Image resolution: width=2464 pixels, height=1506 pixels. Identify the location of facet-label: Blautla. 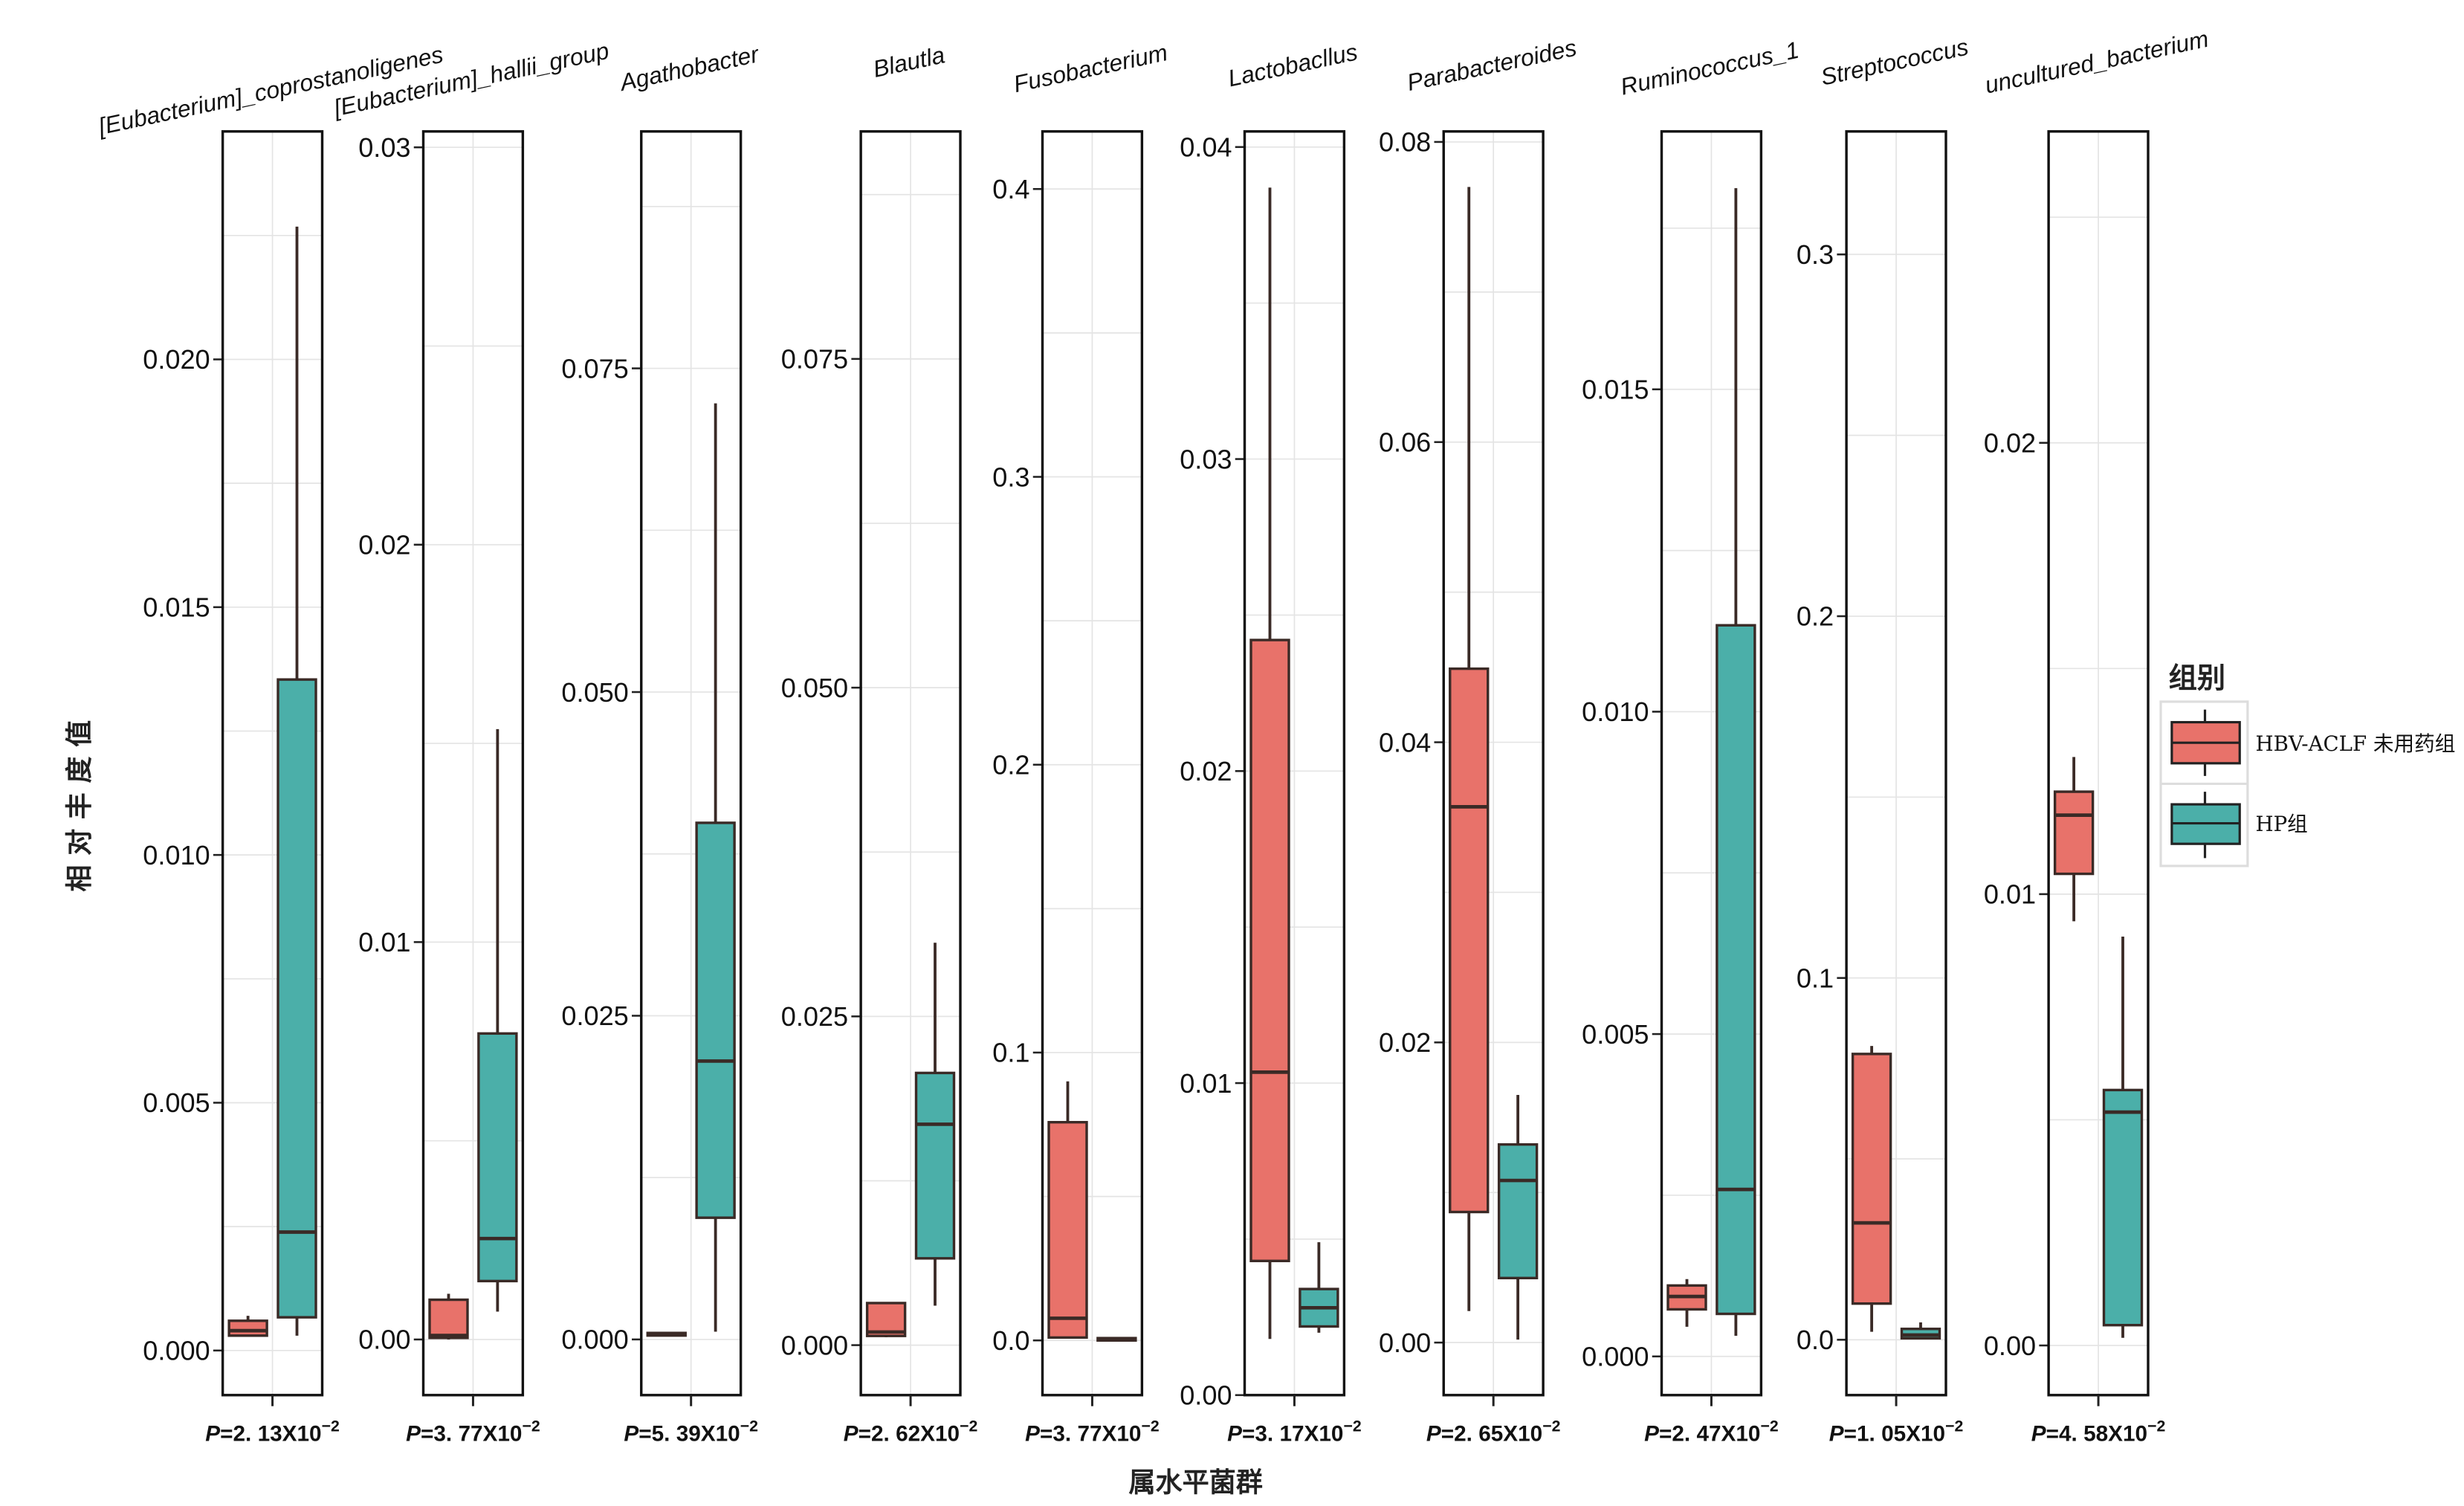
(908, 61).